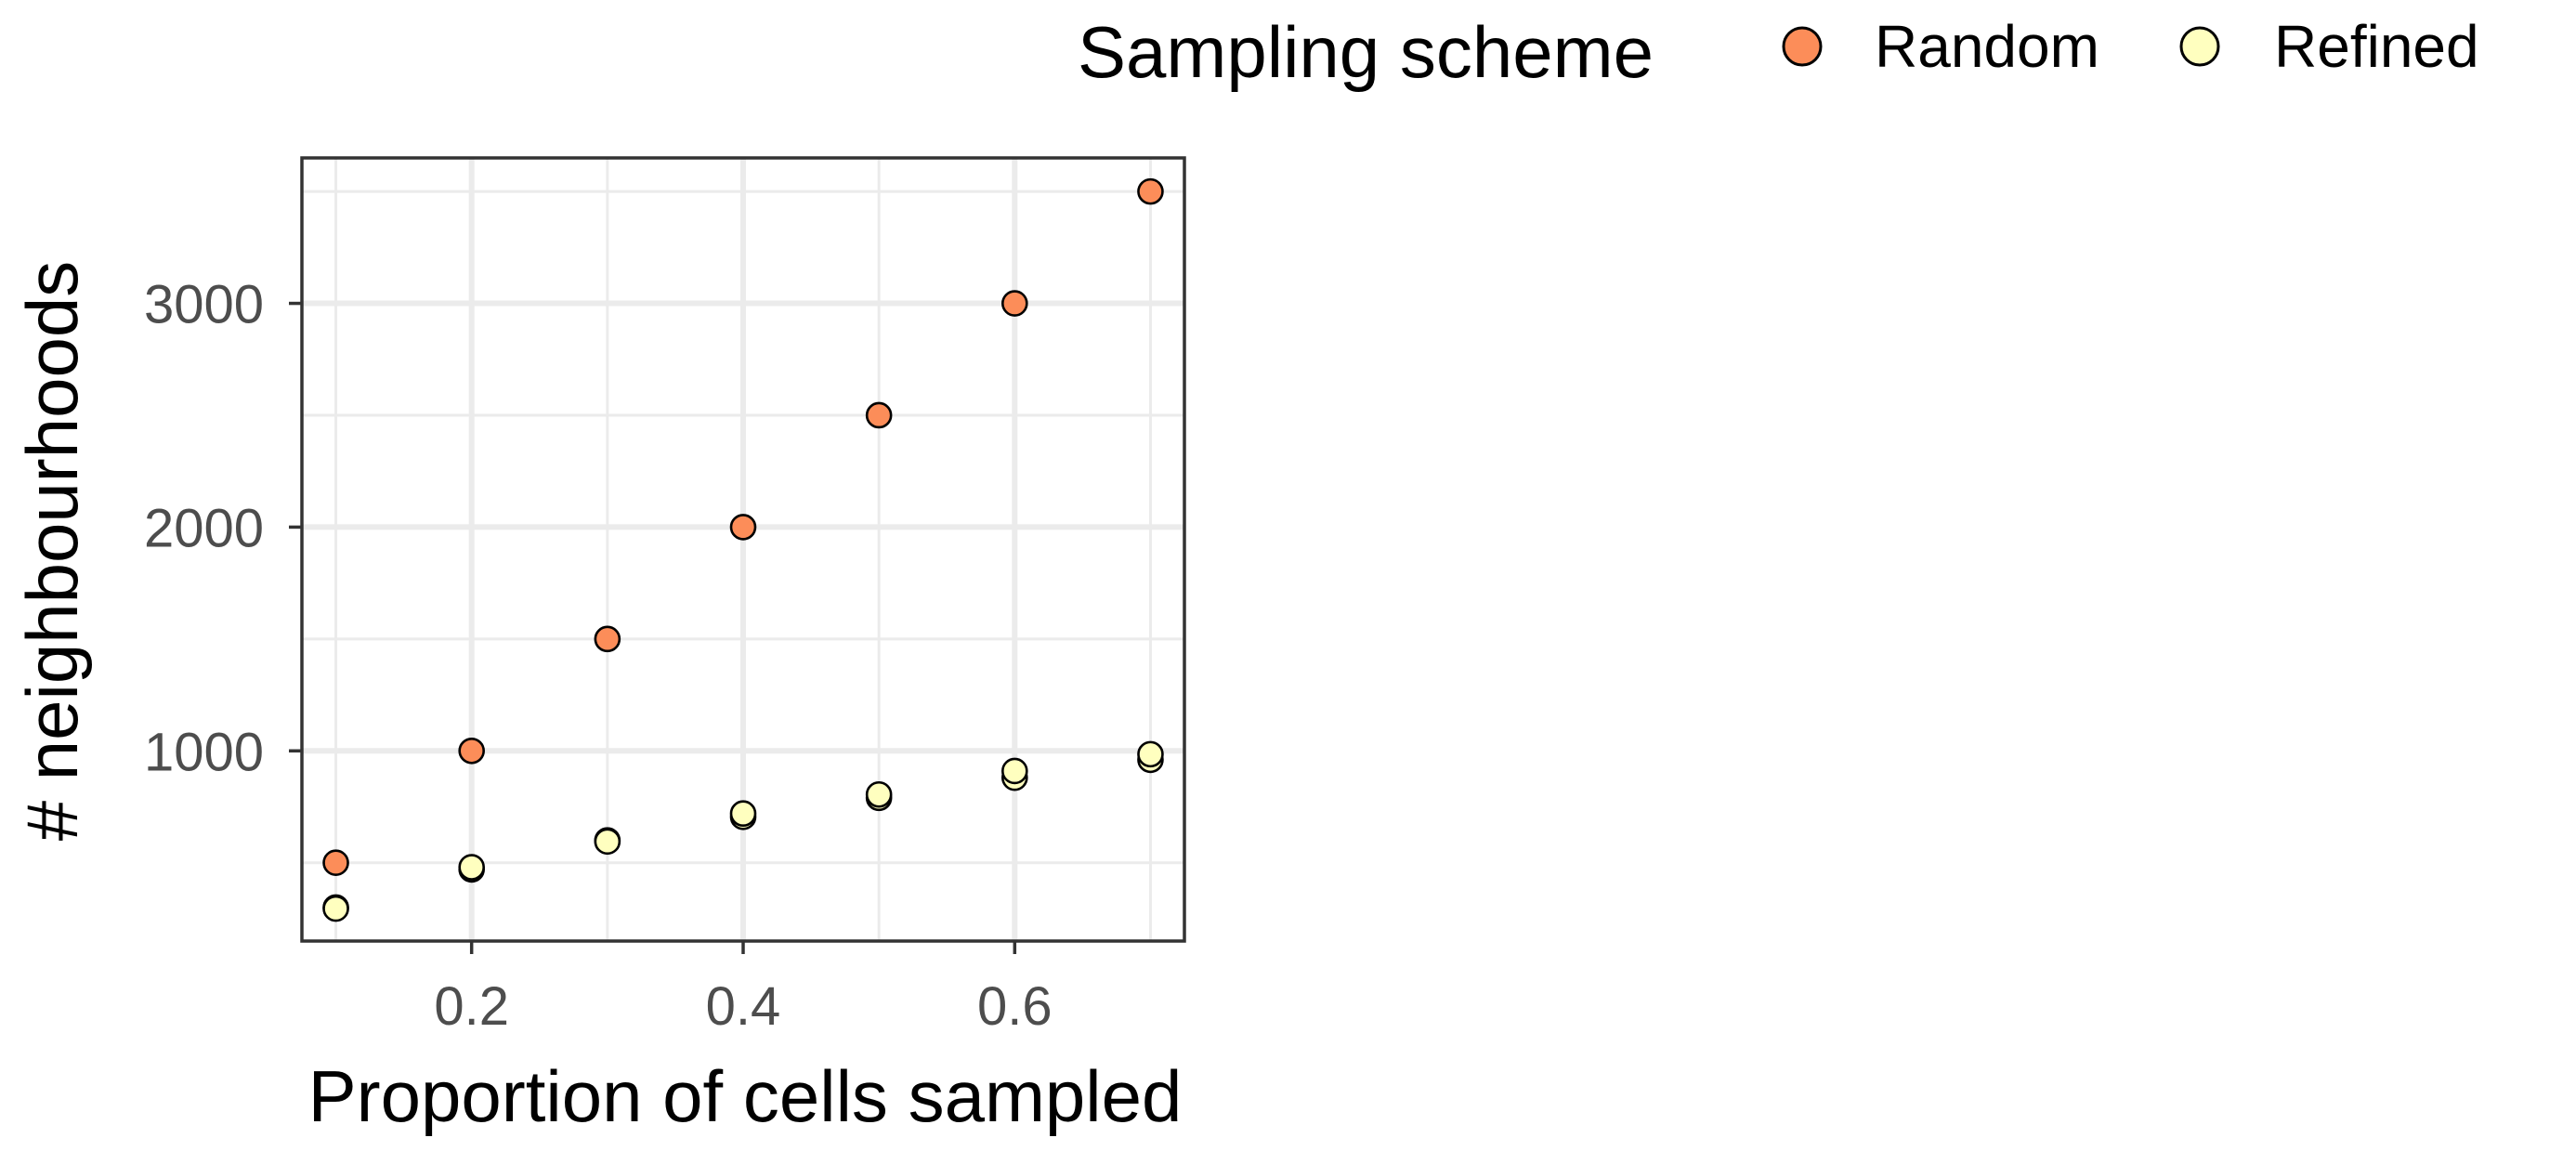  Describe the element at coordinates (1779, 52) in the screenshot. I see `legend: Sampling scheme Random Refined` at that location.